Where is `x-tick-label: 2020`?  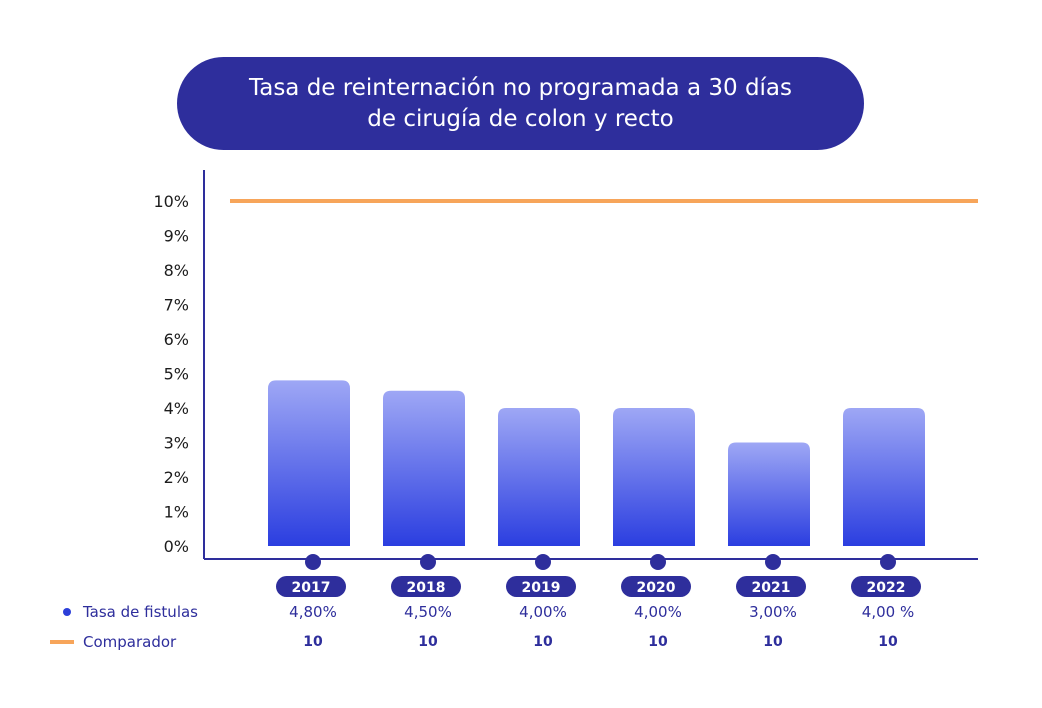 x-tick-label: 2020 is located at coordinates (656, 588).